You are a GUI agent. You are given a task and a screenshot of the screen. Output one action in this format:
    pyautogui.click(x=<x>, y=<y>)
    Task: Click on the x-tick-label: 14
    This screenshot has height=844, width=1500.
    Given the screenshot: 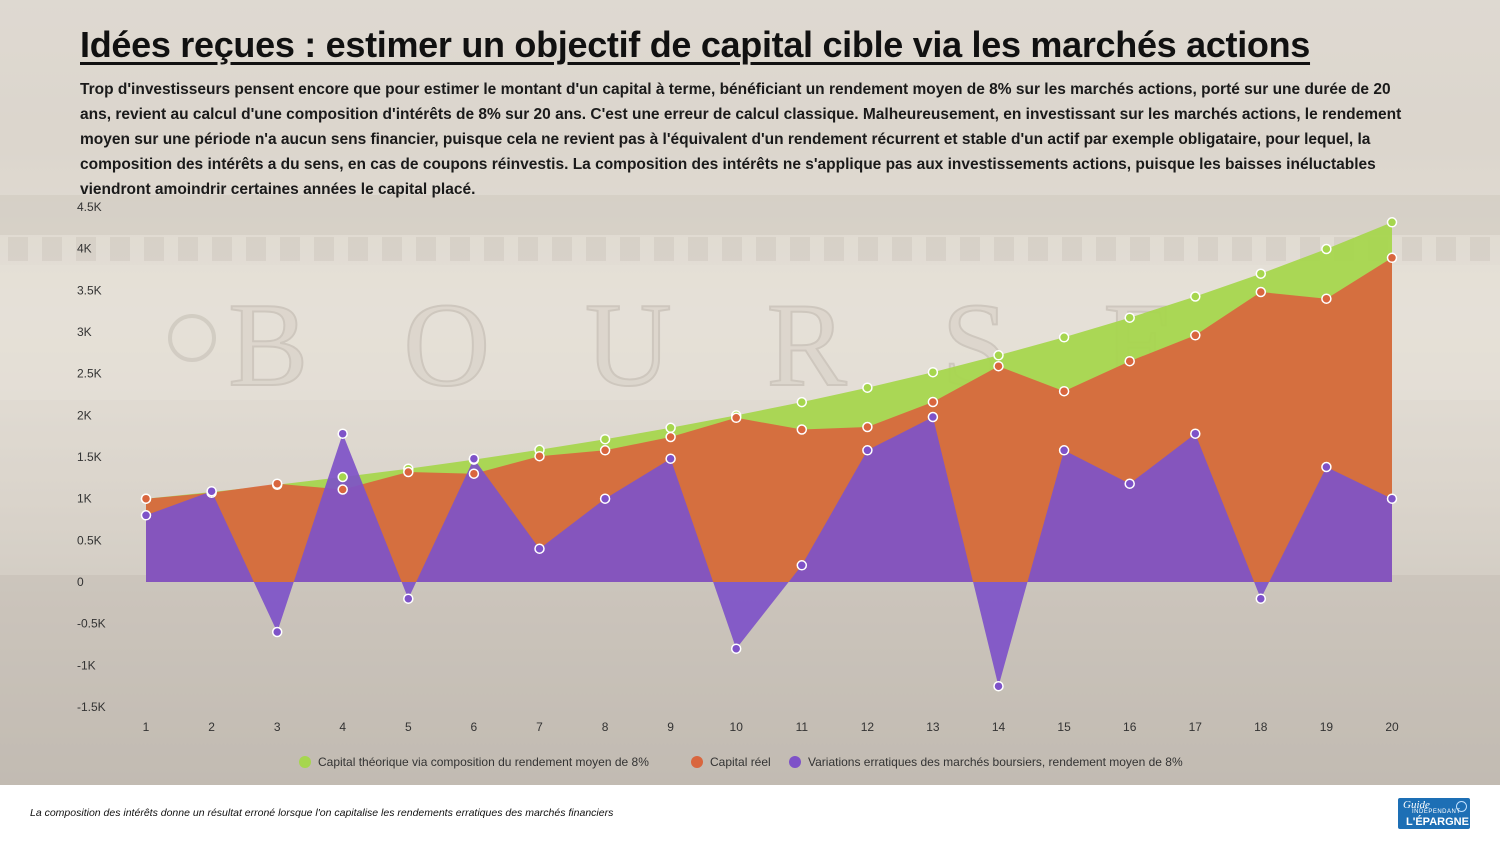 What is the action you would take?
    pyautogui.click(x=999, y=727)
    